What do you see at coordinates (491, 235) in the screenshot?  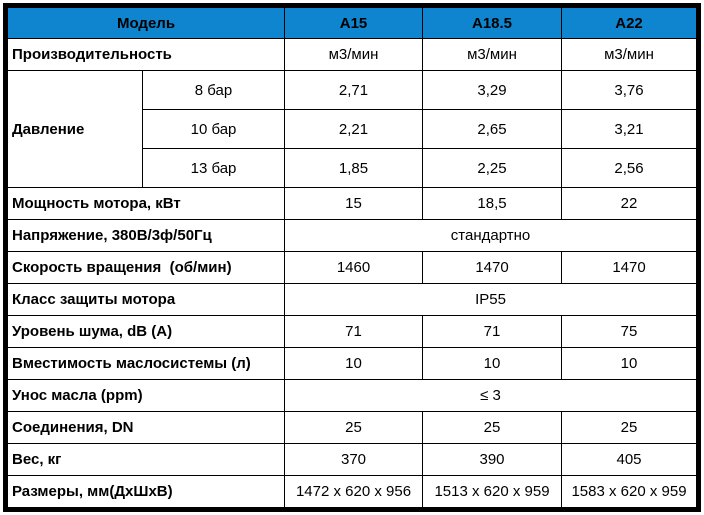 I see `voltage-value: стандартно` at bounding box center [491, 235].